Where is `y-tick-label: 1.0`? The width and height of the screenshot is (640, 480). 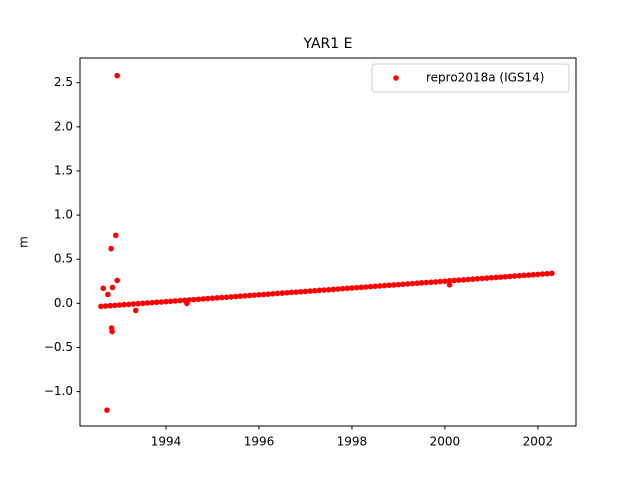
y-tick-label: 1.0 is located at coordinates (63, 215).